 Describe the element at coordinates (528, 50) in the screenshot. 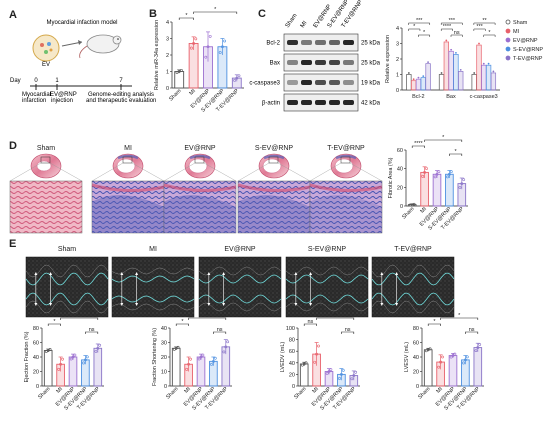

I see `legend-label: S-EV@RNP` at that location.